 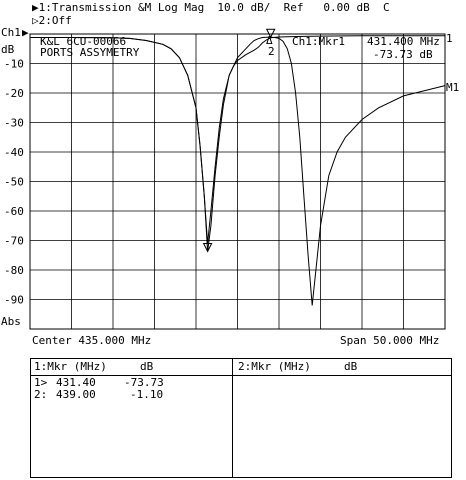 I want to click on y-tick-label: -90, so click(x=14, y=300).